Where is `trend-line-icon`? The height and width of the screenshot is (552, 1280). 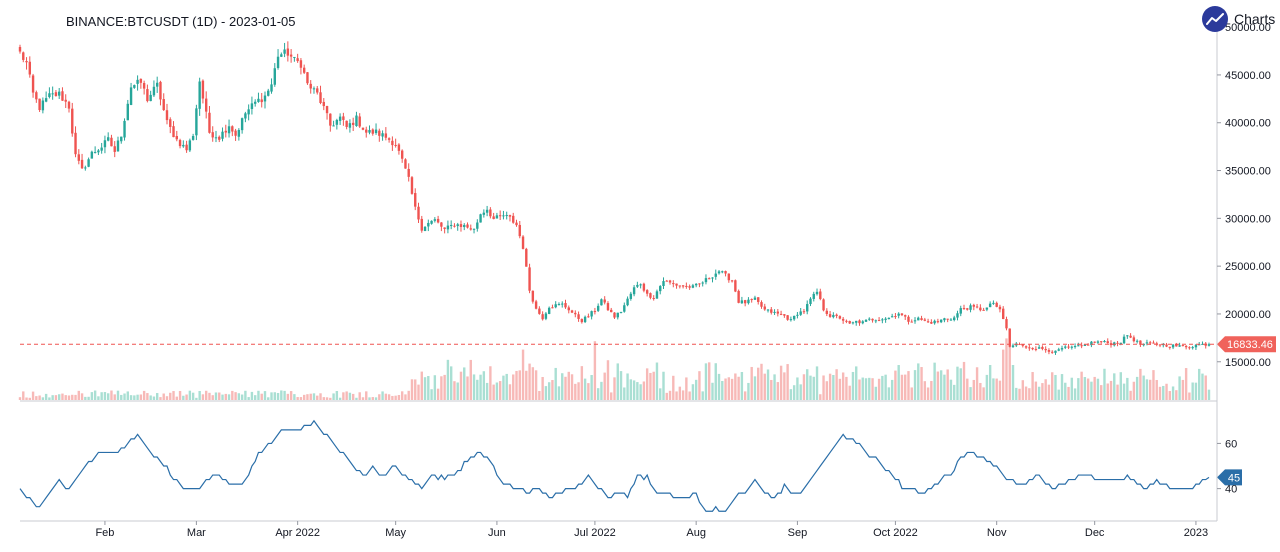 trend-line-icon is located at coordinates (1215, 19).